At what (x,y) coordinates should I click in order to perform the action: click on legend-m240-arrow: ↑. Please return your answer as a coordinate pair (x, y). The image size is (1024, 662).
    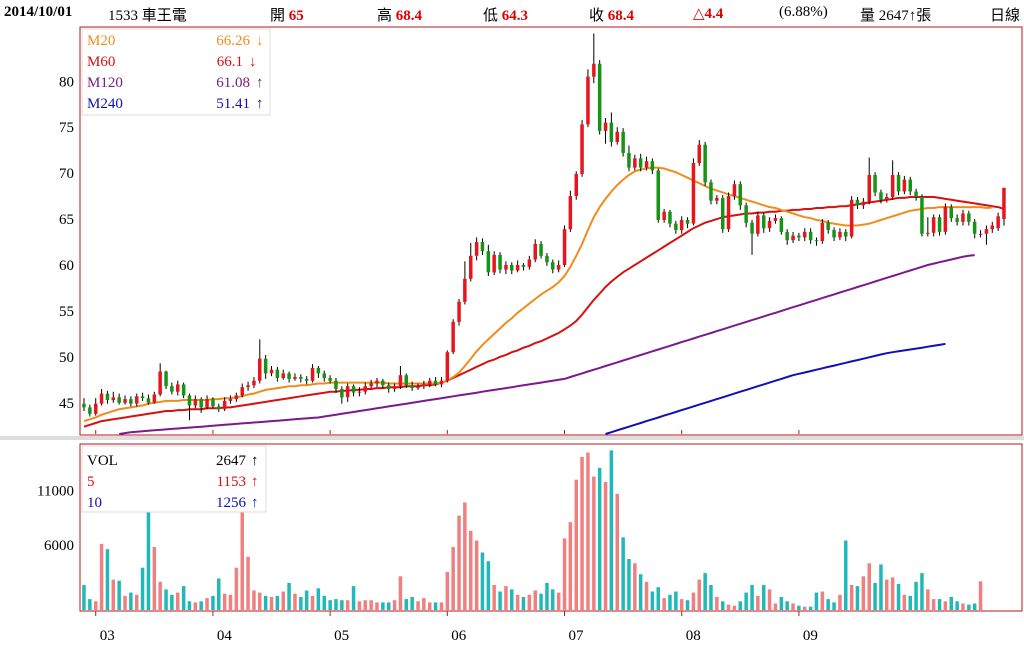
    Looking at the image, I should click on (260, 104).